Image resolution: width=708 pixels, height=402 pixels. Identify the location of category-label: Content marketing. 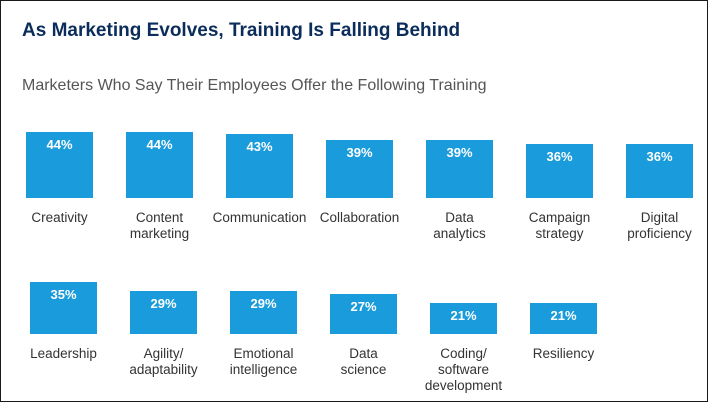
(159, 225).